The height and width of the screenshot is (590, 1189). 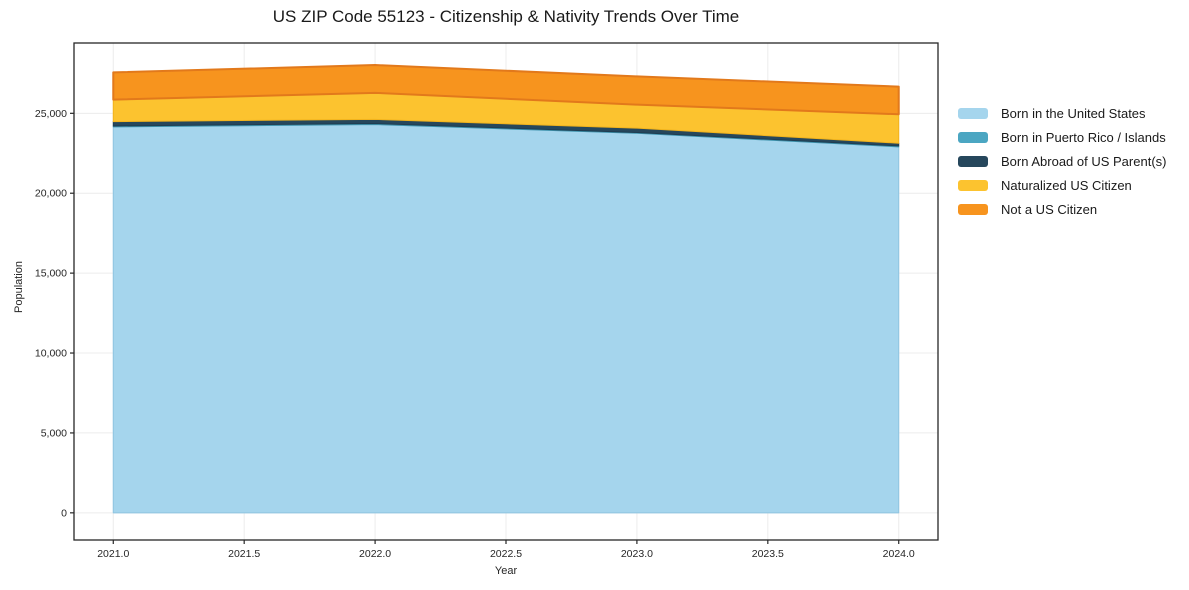 What do you see at coordinates (1084, 161) in the screenshot?
I see `legend-label: Born Abroad of US Parent(s)` at bounding box center [1084, 161].